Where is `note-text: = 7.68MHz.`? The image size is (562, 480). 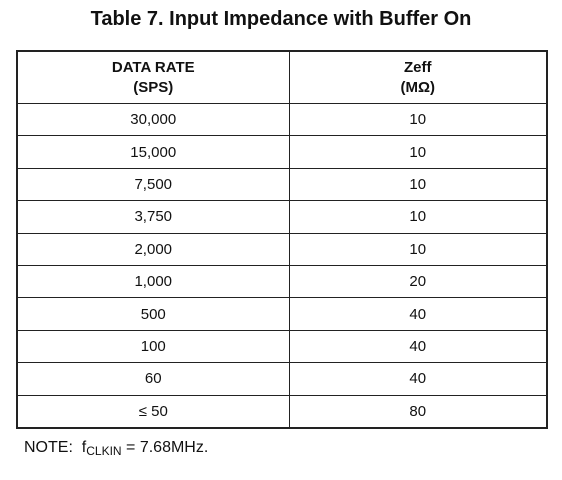 note-text: = 7.68MHz. is located at coordinates (167, 447).